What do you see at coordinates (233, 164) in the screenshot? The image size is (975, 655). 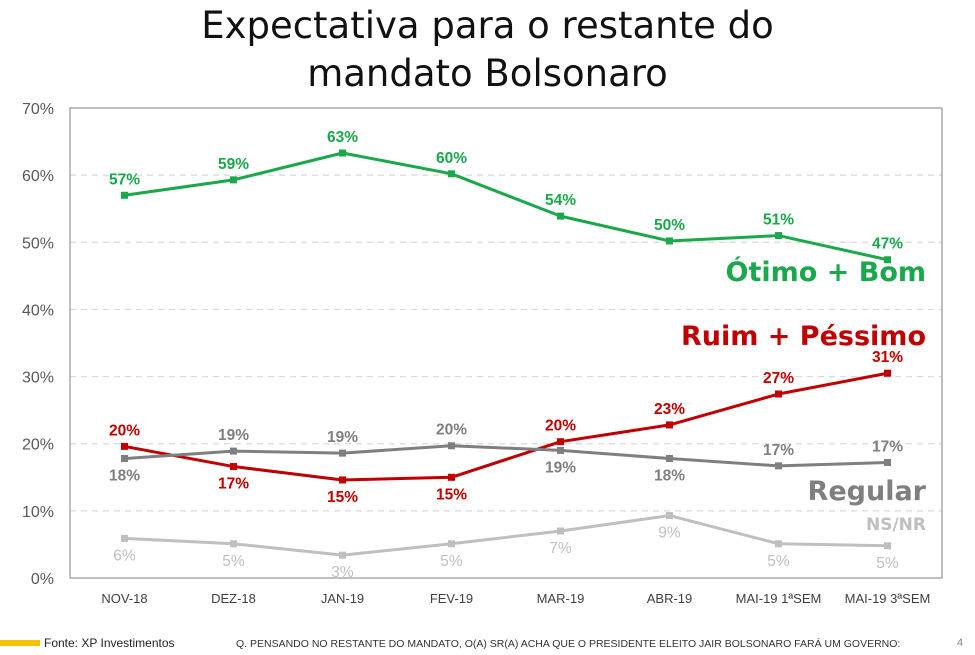 I see `data-label: 59%` at bounding box center [233, 164].